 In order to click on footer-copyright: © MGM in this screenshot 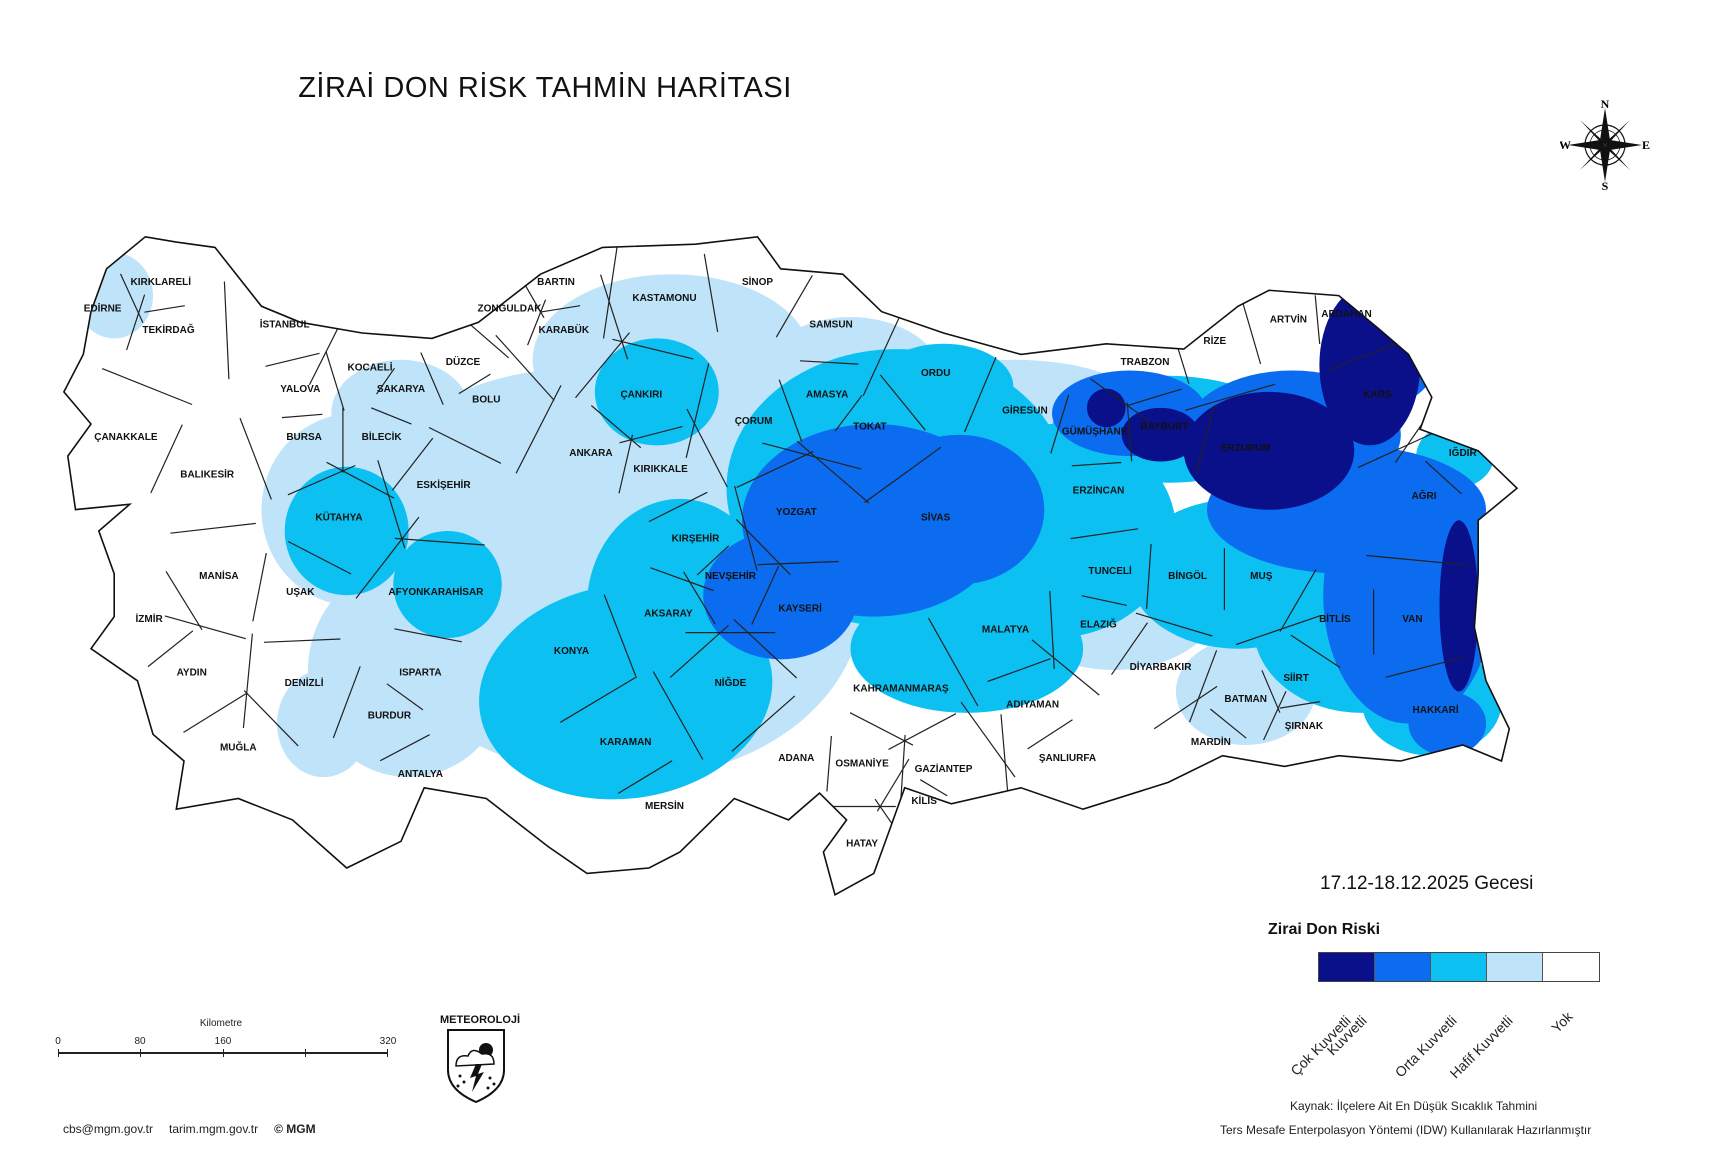, I will do `click(295, 1129)`.